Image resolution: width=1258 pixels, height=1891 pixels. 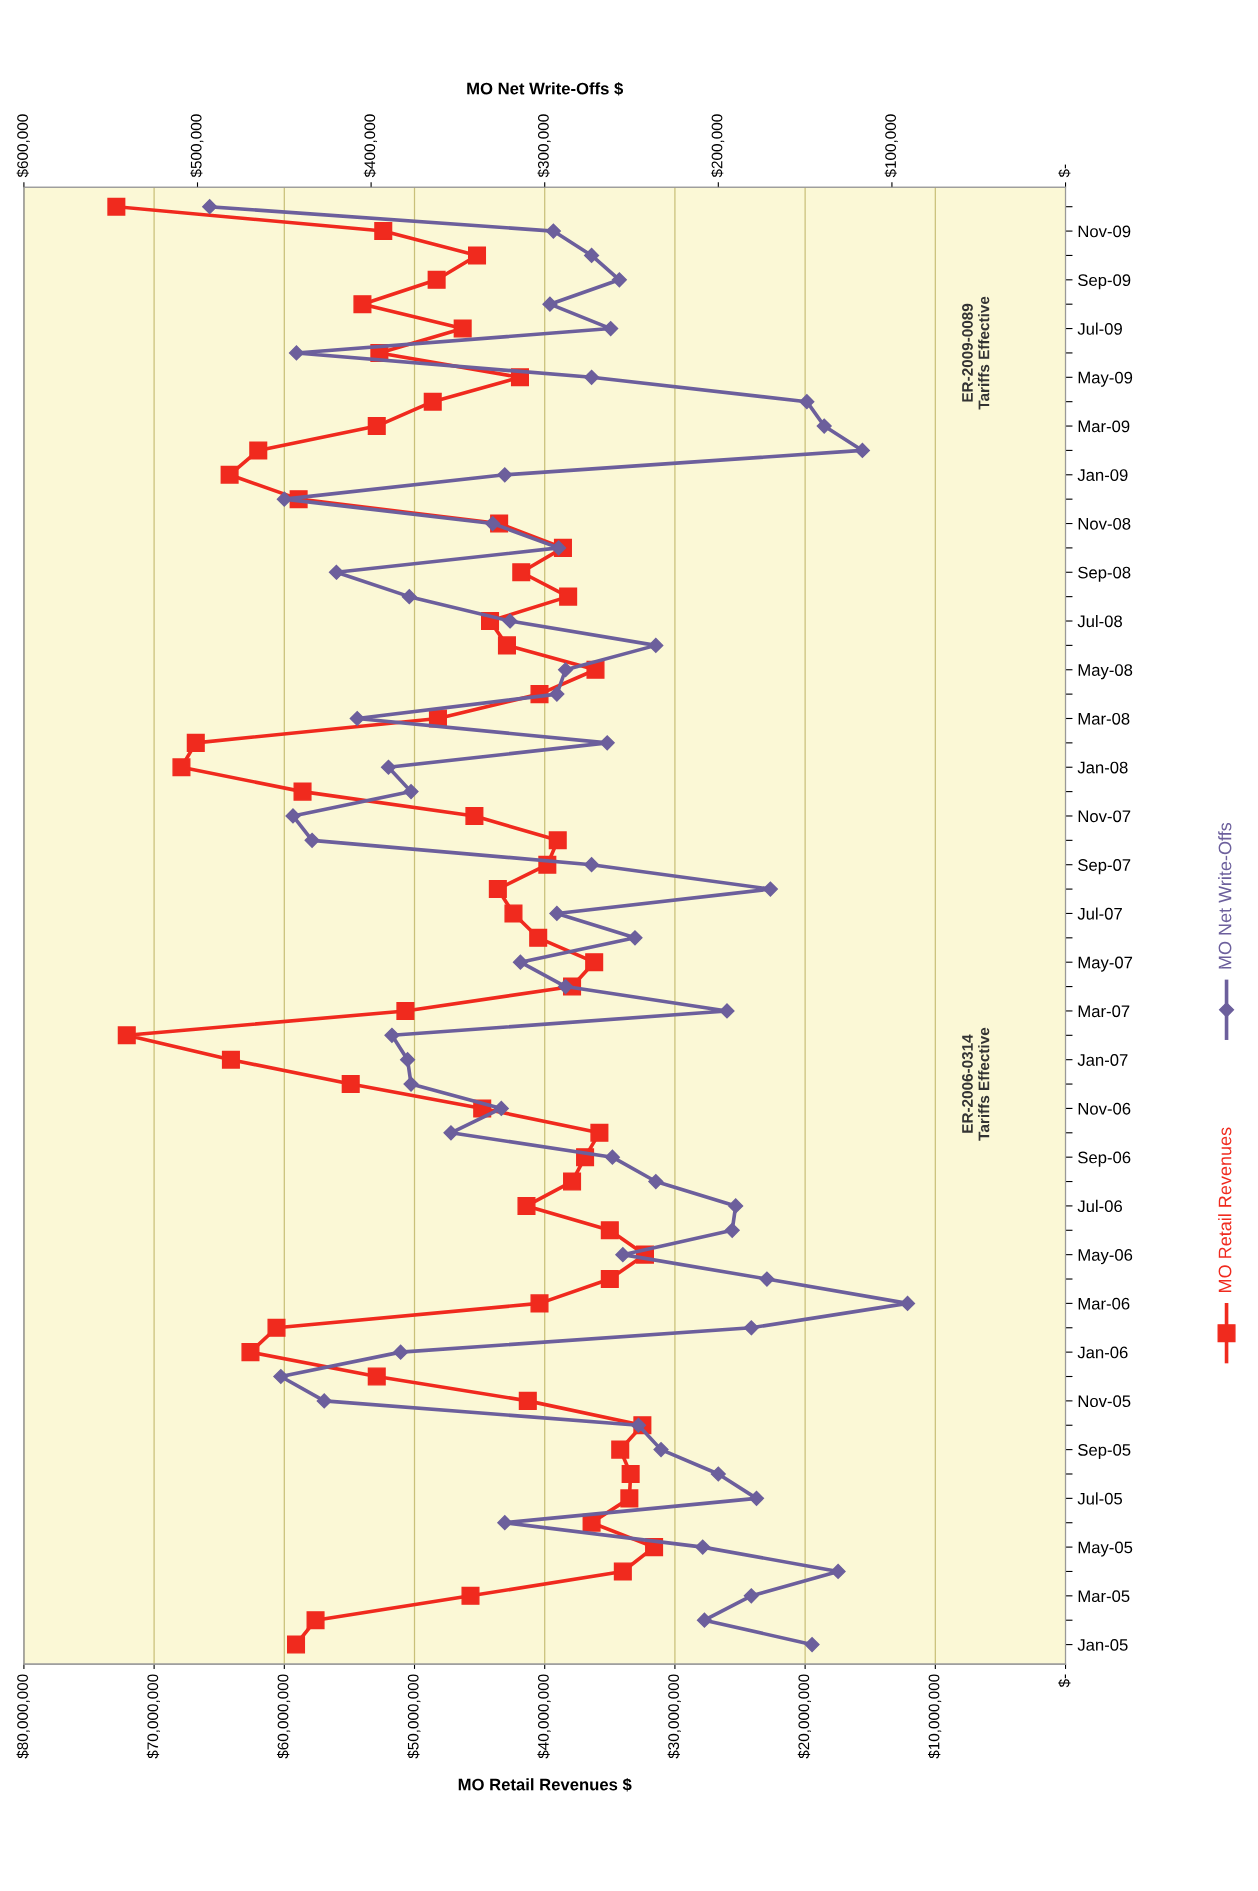 I want to click on annotation: ER-2009-0089 Tariffs Effective, so click(x=976, y=353).